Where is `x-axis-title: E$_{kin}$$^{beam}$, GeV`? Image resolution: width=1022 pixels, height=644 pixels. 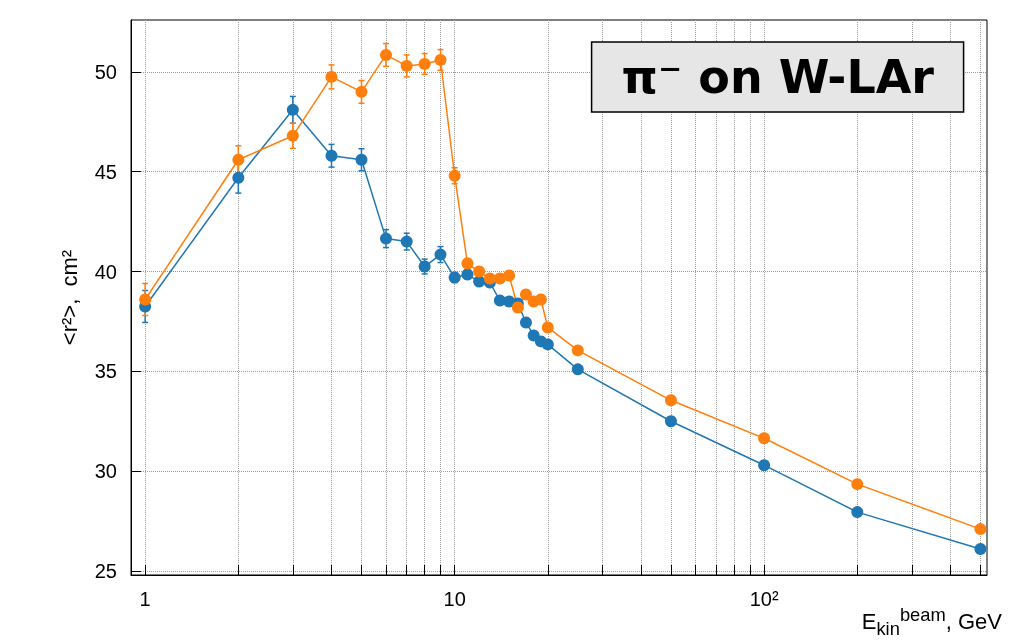 x-axis-title: E$_{kin}$$^{beam}$, GeV is located at coordinates (931, 622).